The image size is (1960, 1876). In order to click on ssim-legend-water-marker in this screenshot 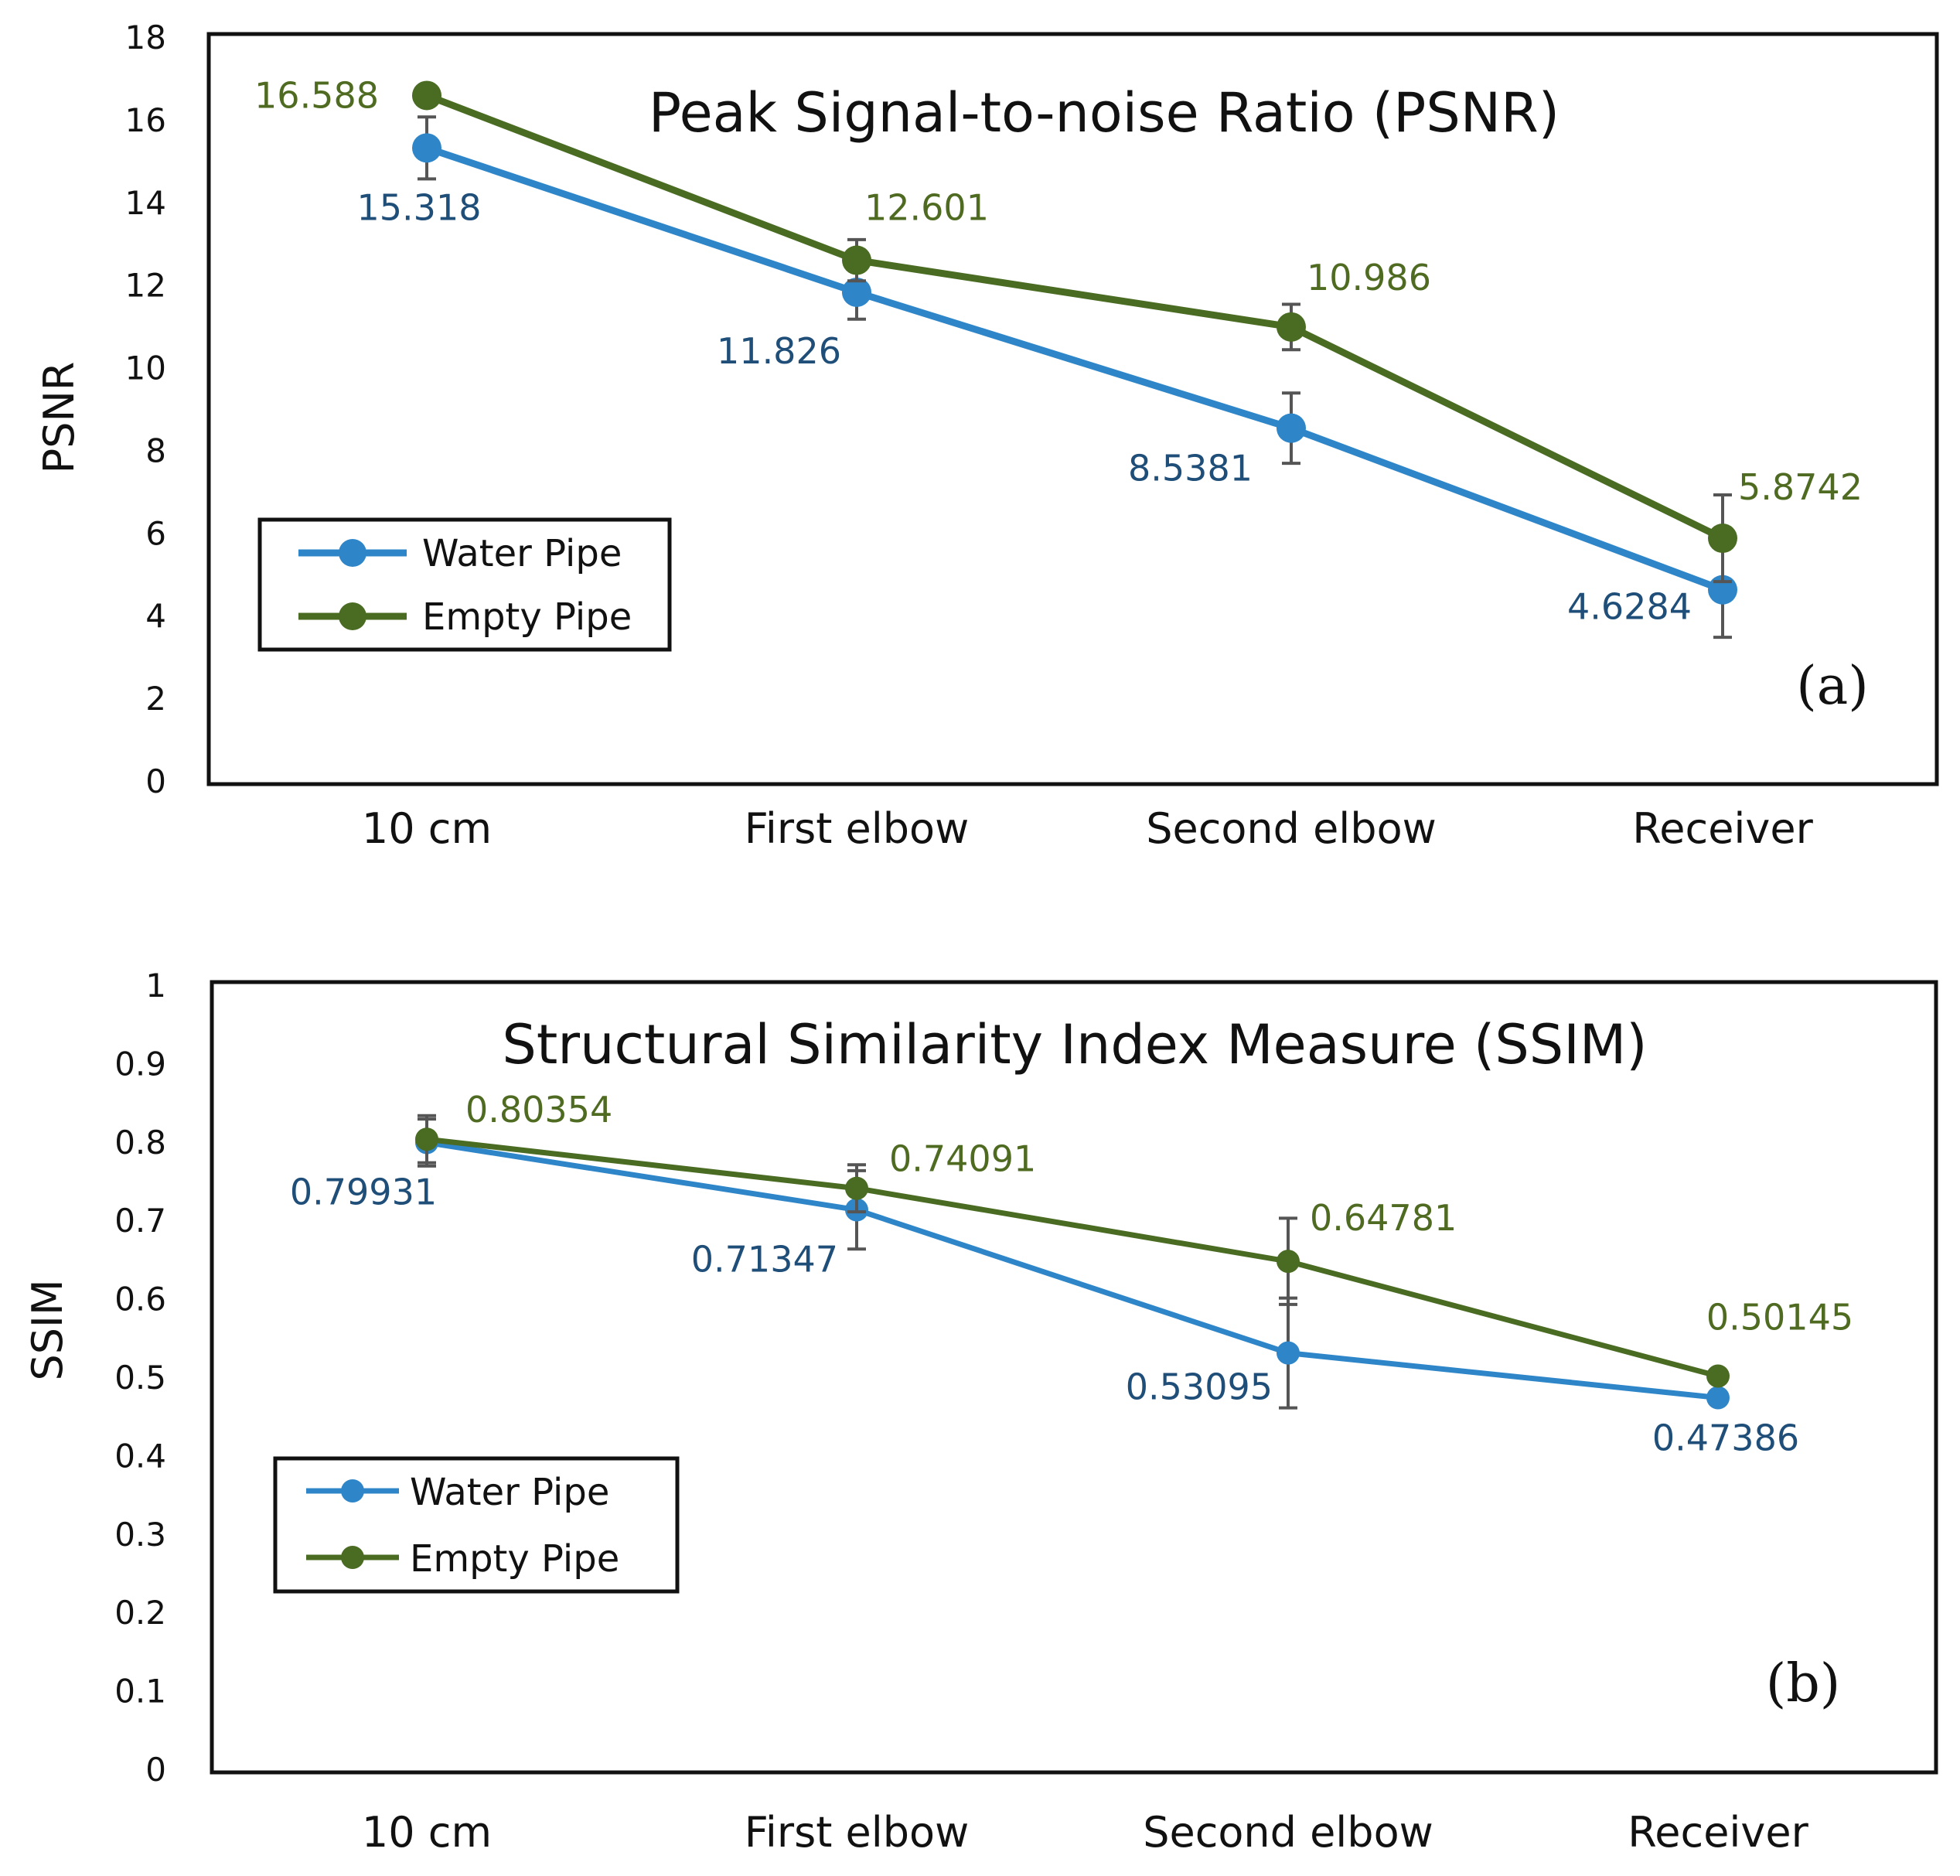, I will do `click(352, 1491)`.